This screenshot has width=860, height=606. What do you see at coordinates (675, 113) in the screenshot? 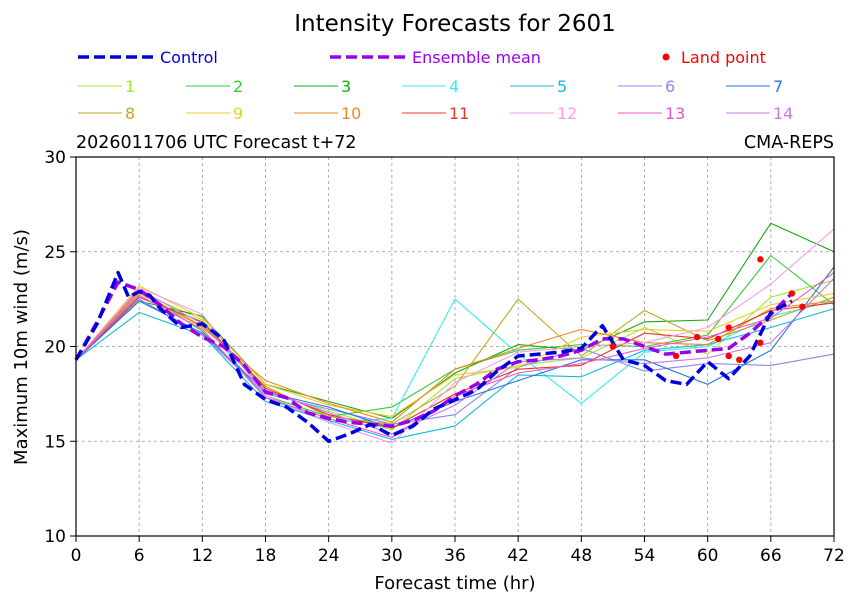
I see `member-13-legend-label: 13` at bounding box center [675, 113].